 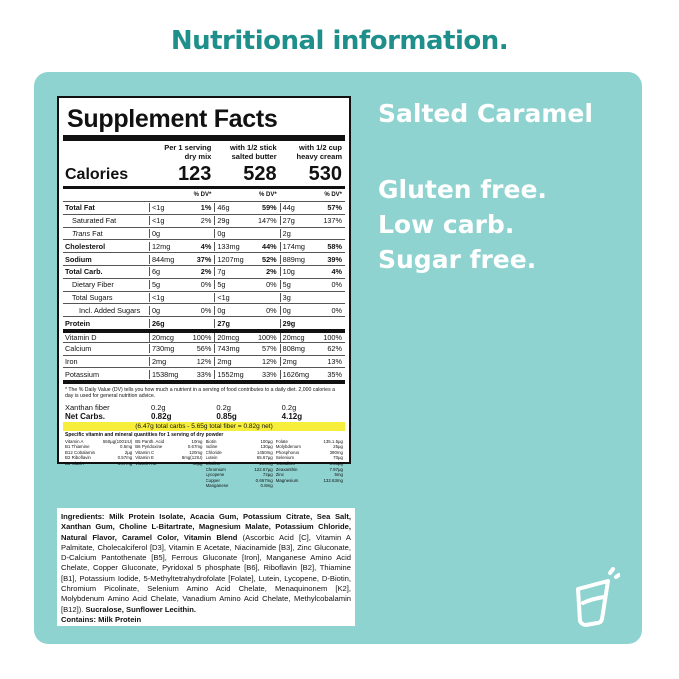 What do you see at coordinates (181, 361) in the screenshot?
I see `nutrient-cell: 2mg 12%` at bounding box center [181, 361].